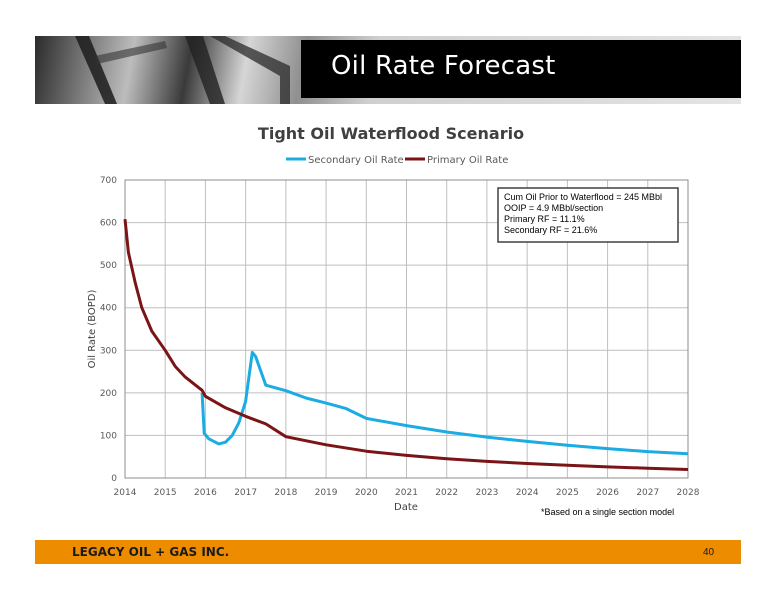  Describe the element at coordinates (709, 552) in the screenshot. I see `page-number: 40` at that location.